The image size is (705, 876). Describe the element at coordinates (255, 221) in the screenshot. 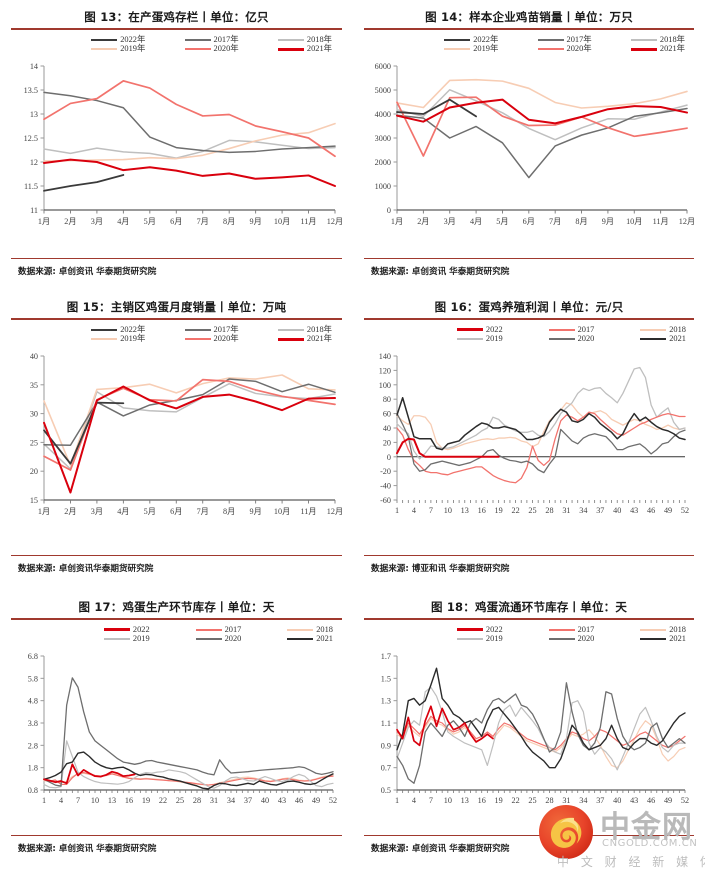

I see `svg-text: 9月` at that location.